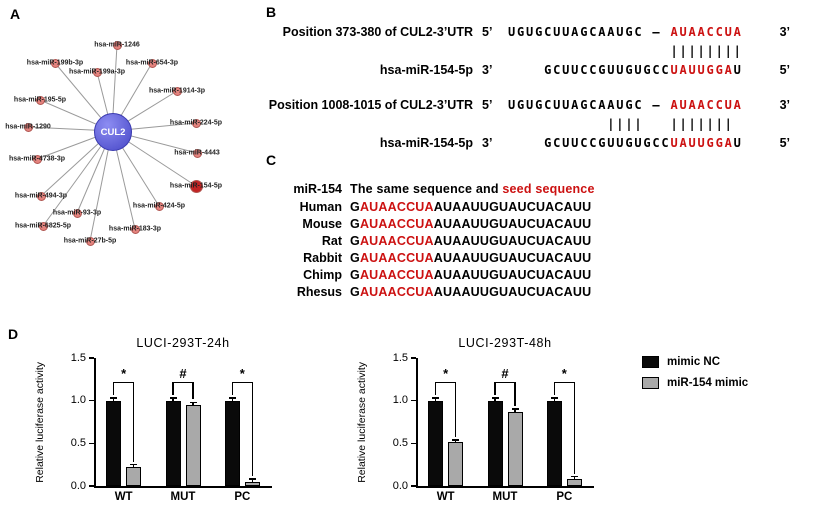 The image size is (824, 511). What do you see at coordinates (135, 229) in the screenshot?
I see `mirna-node-label: hsa-miR-183-3p` at bounding box center [135, 229].